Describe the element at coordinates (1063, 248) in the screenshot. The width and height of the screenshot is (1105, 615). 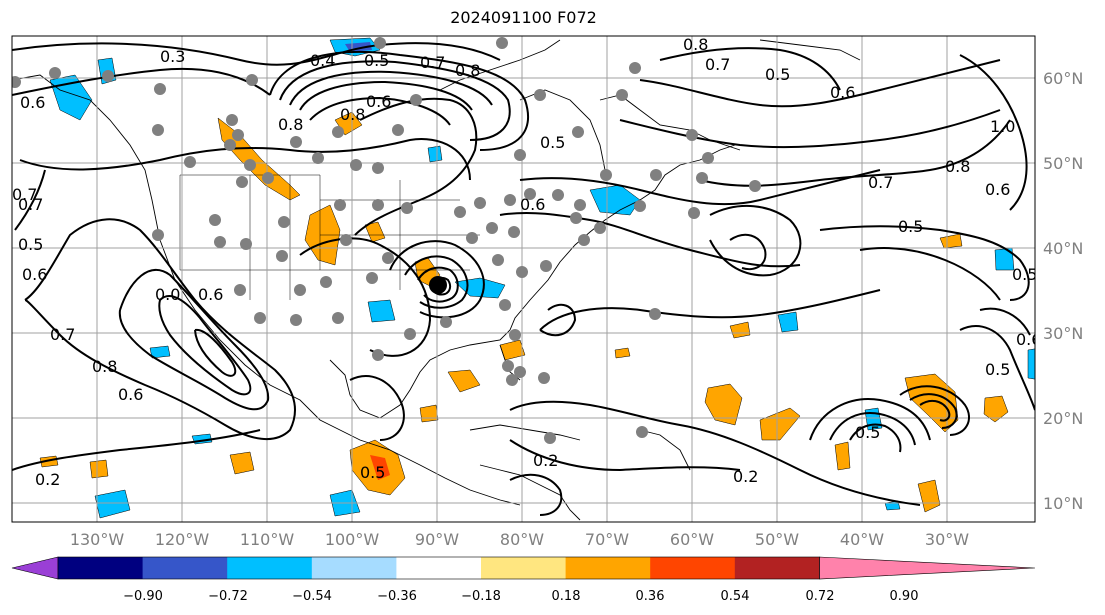
I see `lat-label: 40°N` at that location.